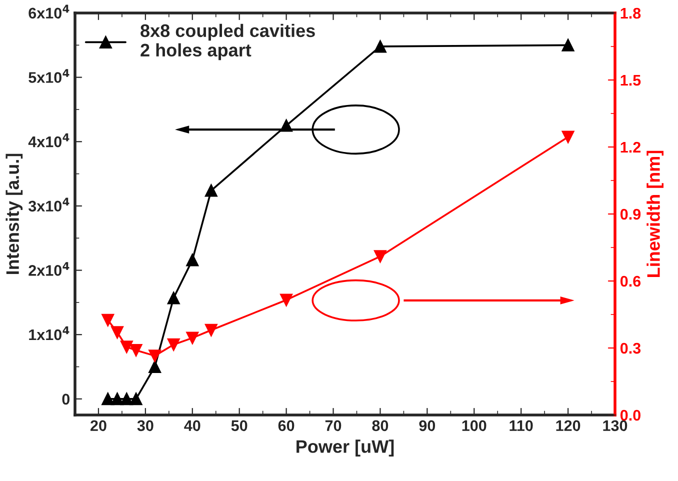 The width and height of the screenshot is (678, 481). Describe the element at coordinates (630, 348) in the screenshot. I see `y2-tick-label: 0.3` at that location.